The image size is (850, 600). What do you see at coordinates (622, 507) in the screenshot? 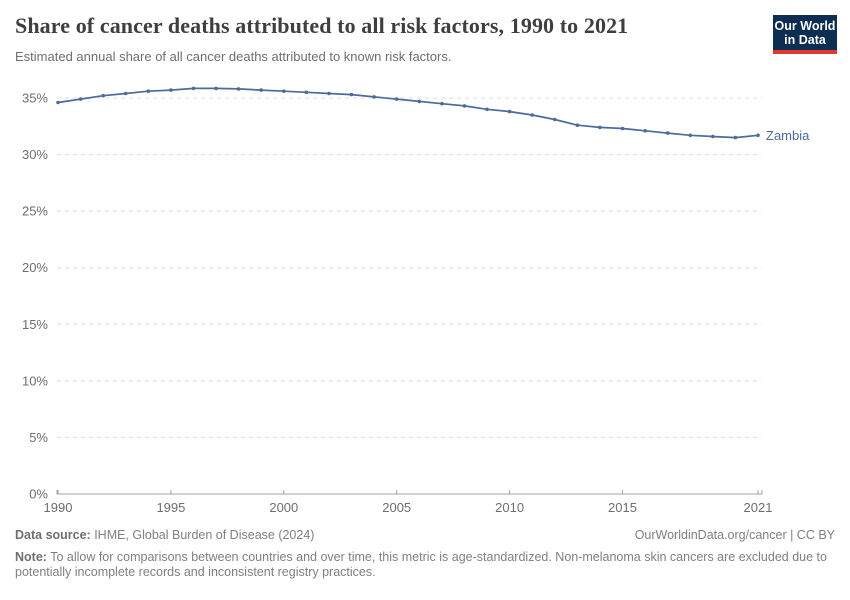
I see `x-axis-label: 2015` at bounding box center [622, 507].